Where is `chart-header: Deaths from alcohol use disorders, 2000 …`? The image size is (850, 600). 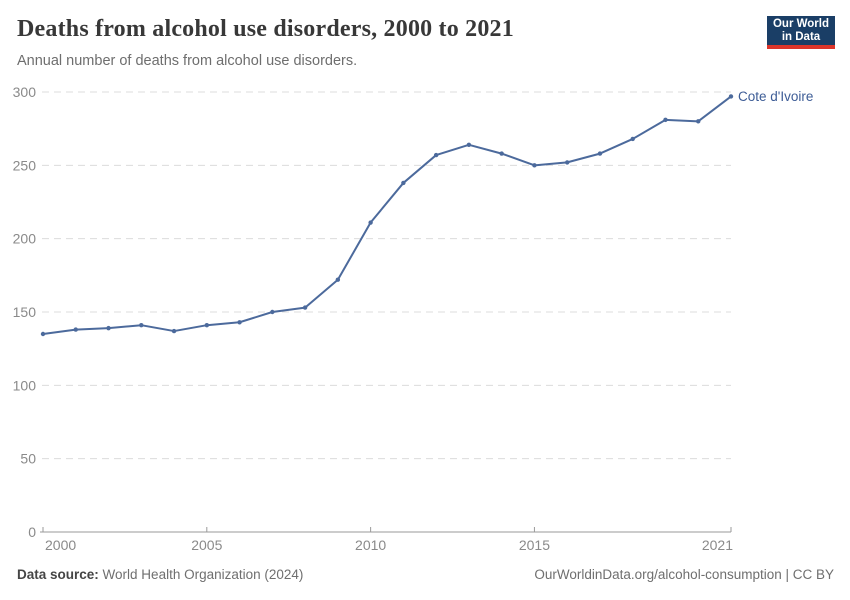
chart-header: Deaths from alcohol use disorders, 2000 … is located at coordinates (383, 42).